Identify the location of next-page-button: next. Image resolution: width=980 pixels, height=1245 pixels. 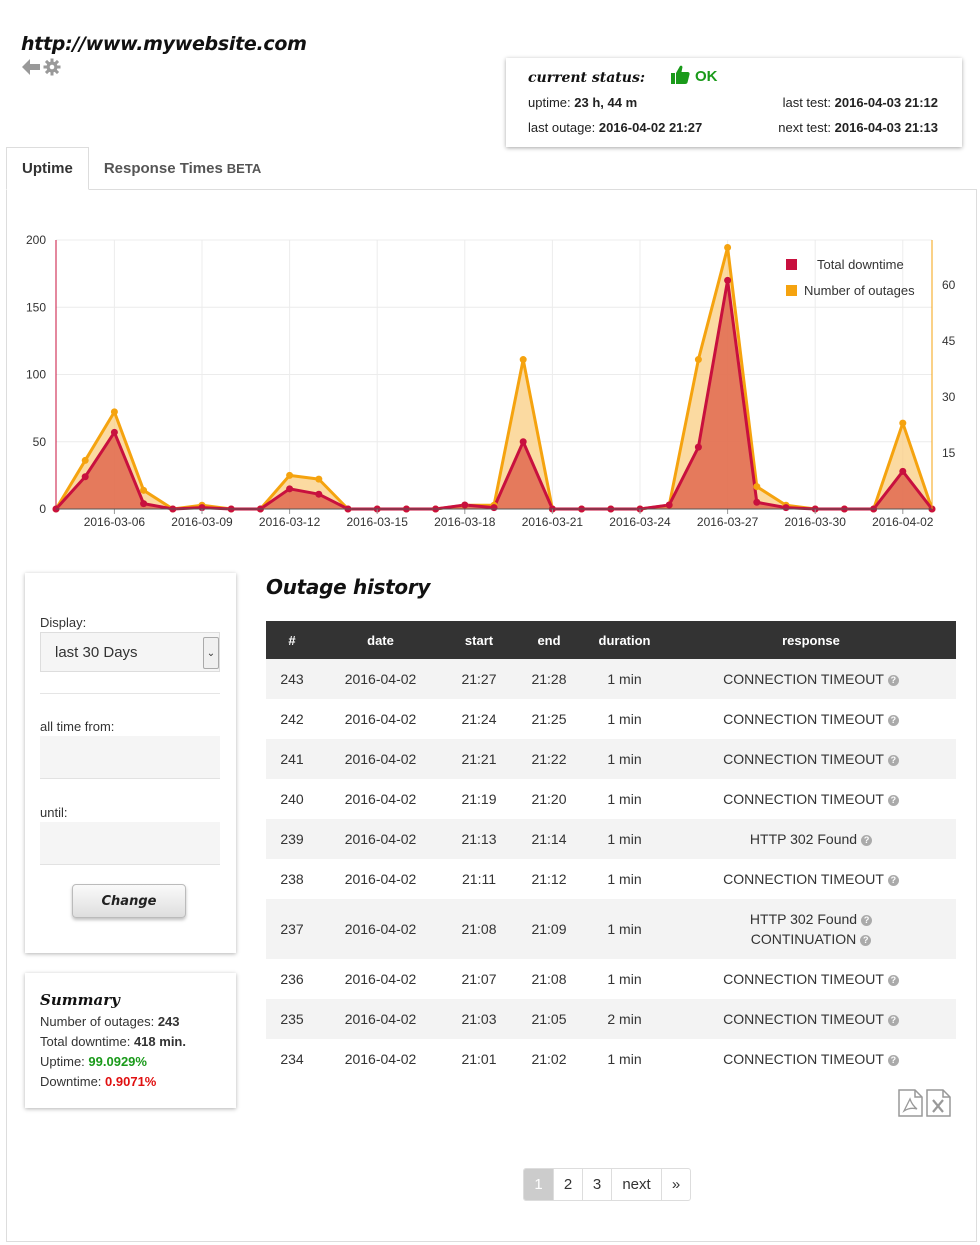
(637, 1184).